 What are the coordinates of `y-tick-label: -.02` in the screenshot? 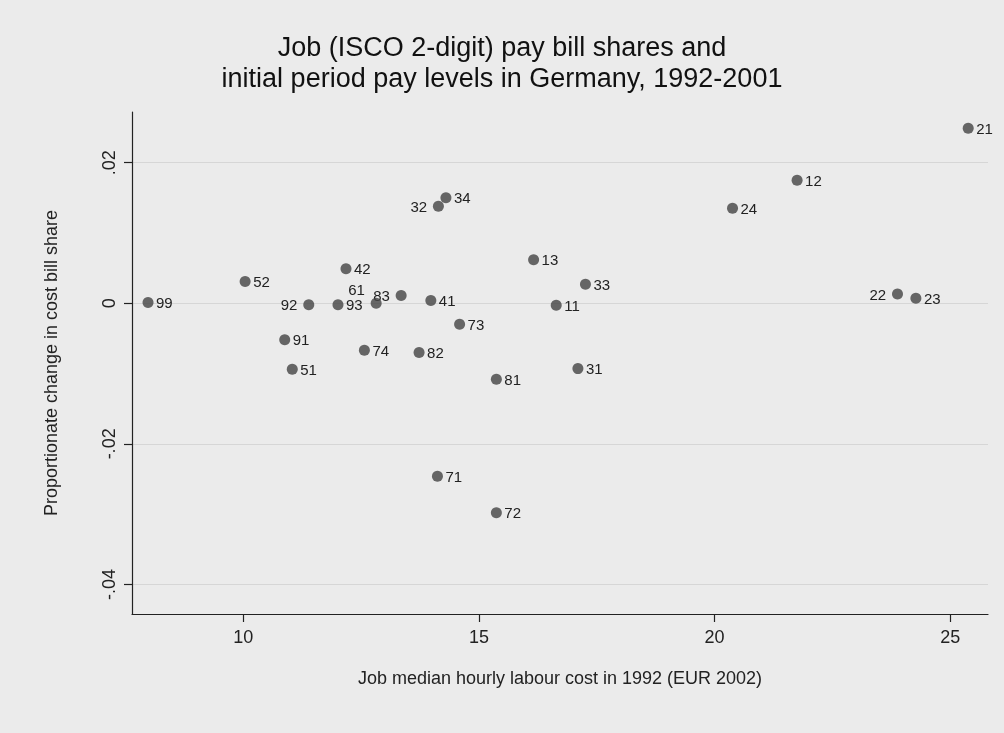 It's located at (109, 444).